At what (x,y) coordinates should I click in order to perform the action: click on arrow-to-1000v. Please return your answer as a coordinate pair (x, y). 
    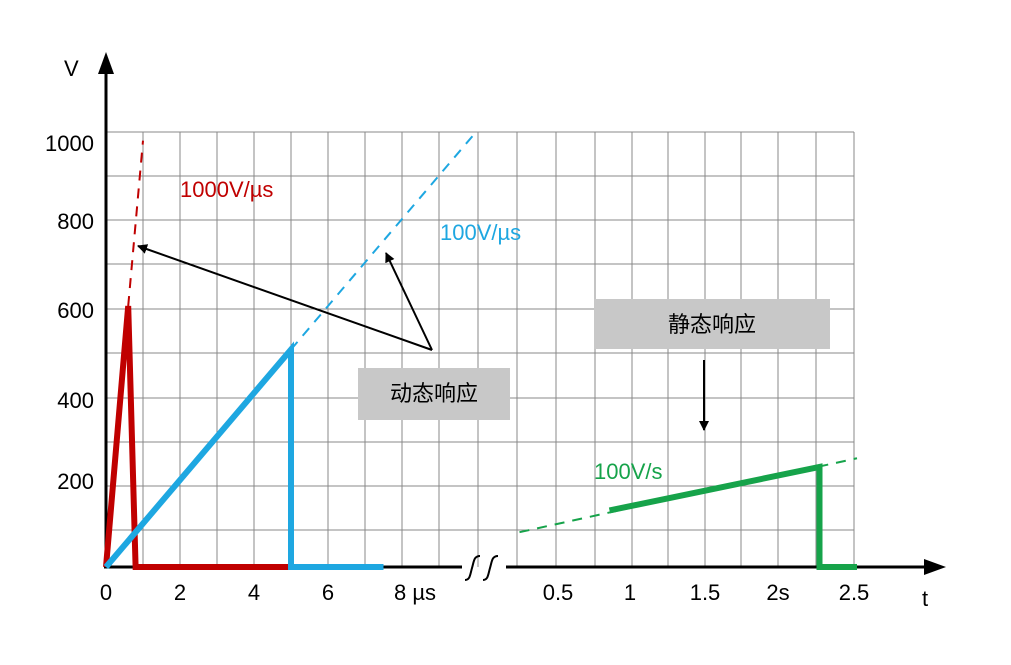
    Looking at the image, I should click on (285, 297).